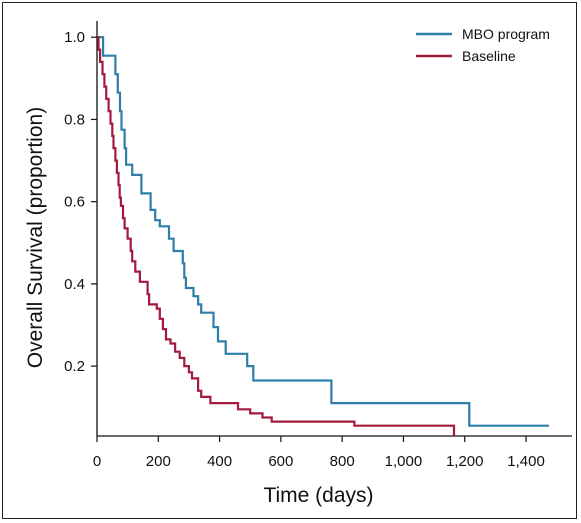 This screenshot has width=581, height=523. What do you see at coordinates (35, 237) in the screenshot?
I see `y-axis-title: Overall Survival (proportion)` at bounding box center [35, 237].